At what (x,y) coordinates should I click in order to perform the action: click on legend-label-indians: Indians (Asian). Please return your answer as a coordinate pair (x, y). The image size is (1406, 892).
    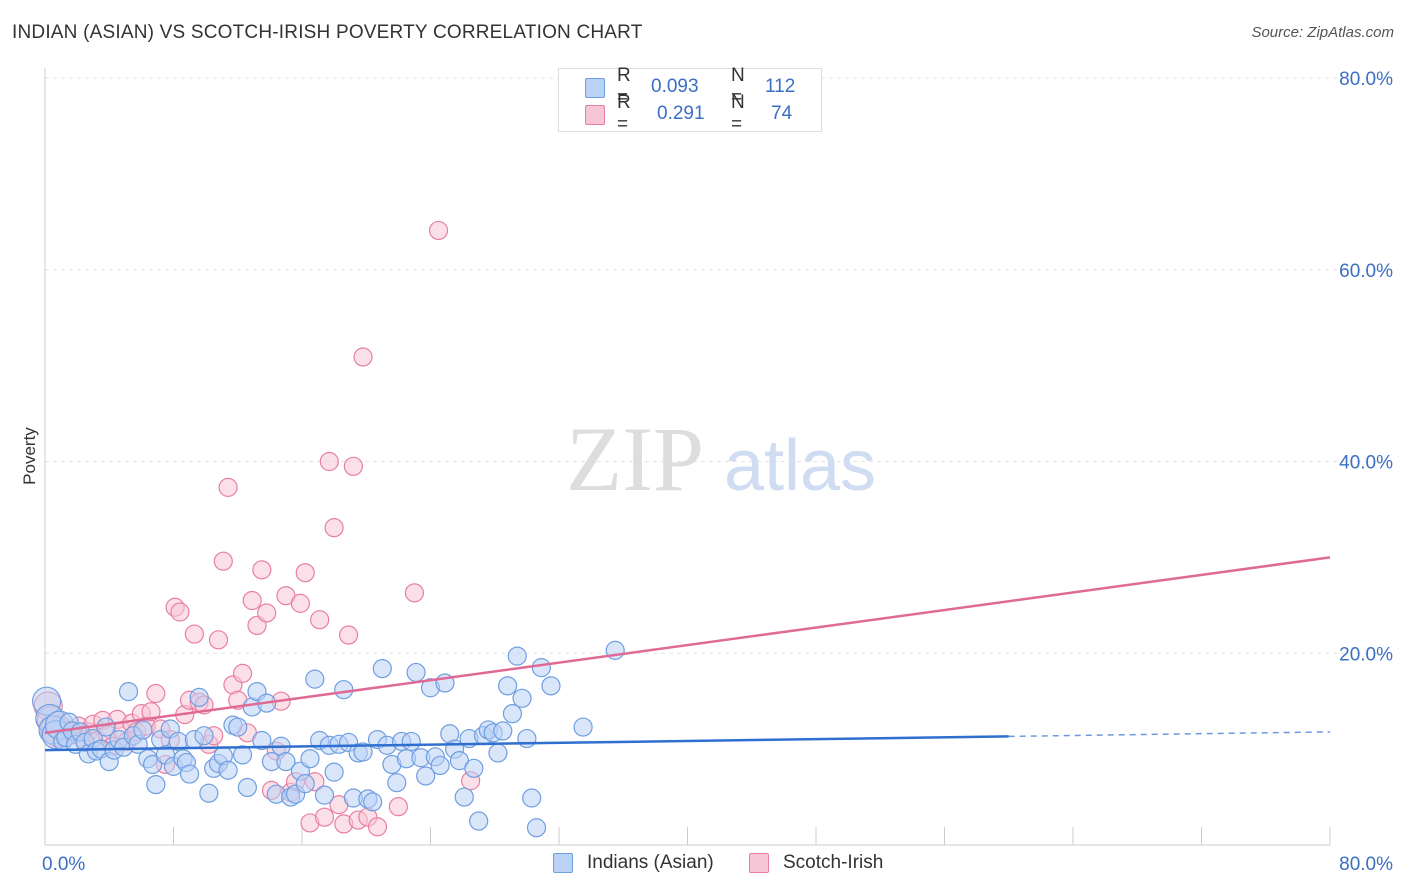
    Looking at the image, I should click on (650, 862).